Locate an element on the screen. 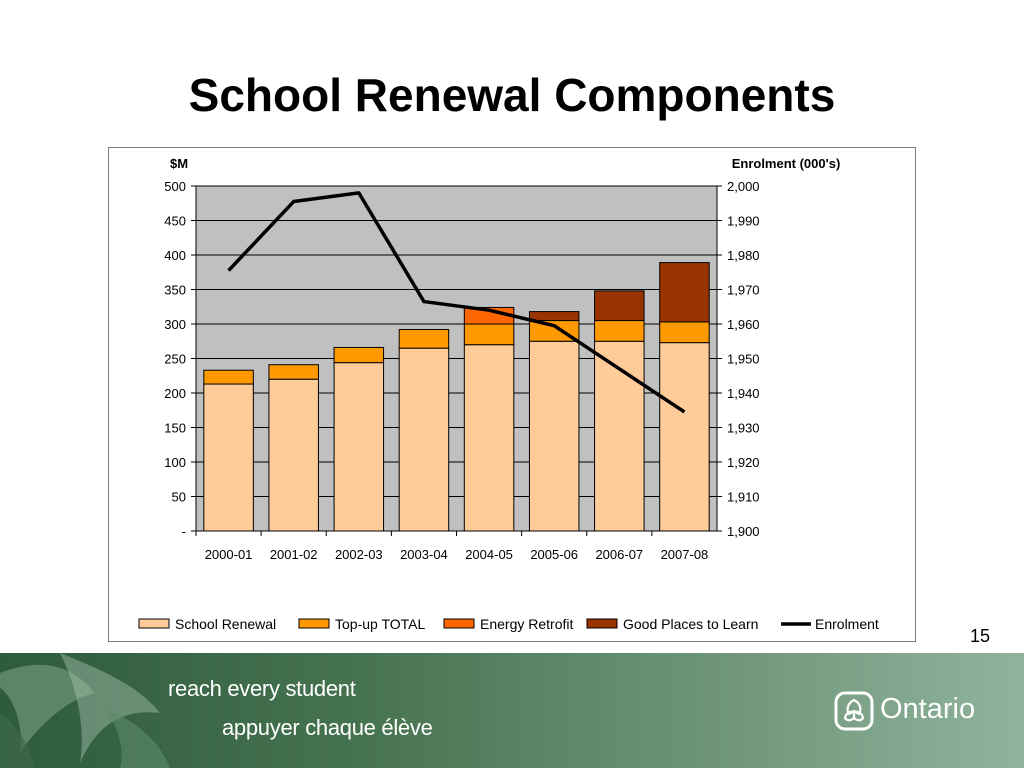 Image resolution: width=1024 pixels, height=768 pixels. right-tick-label: 1,900 is located at coordinates (743, 531).